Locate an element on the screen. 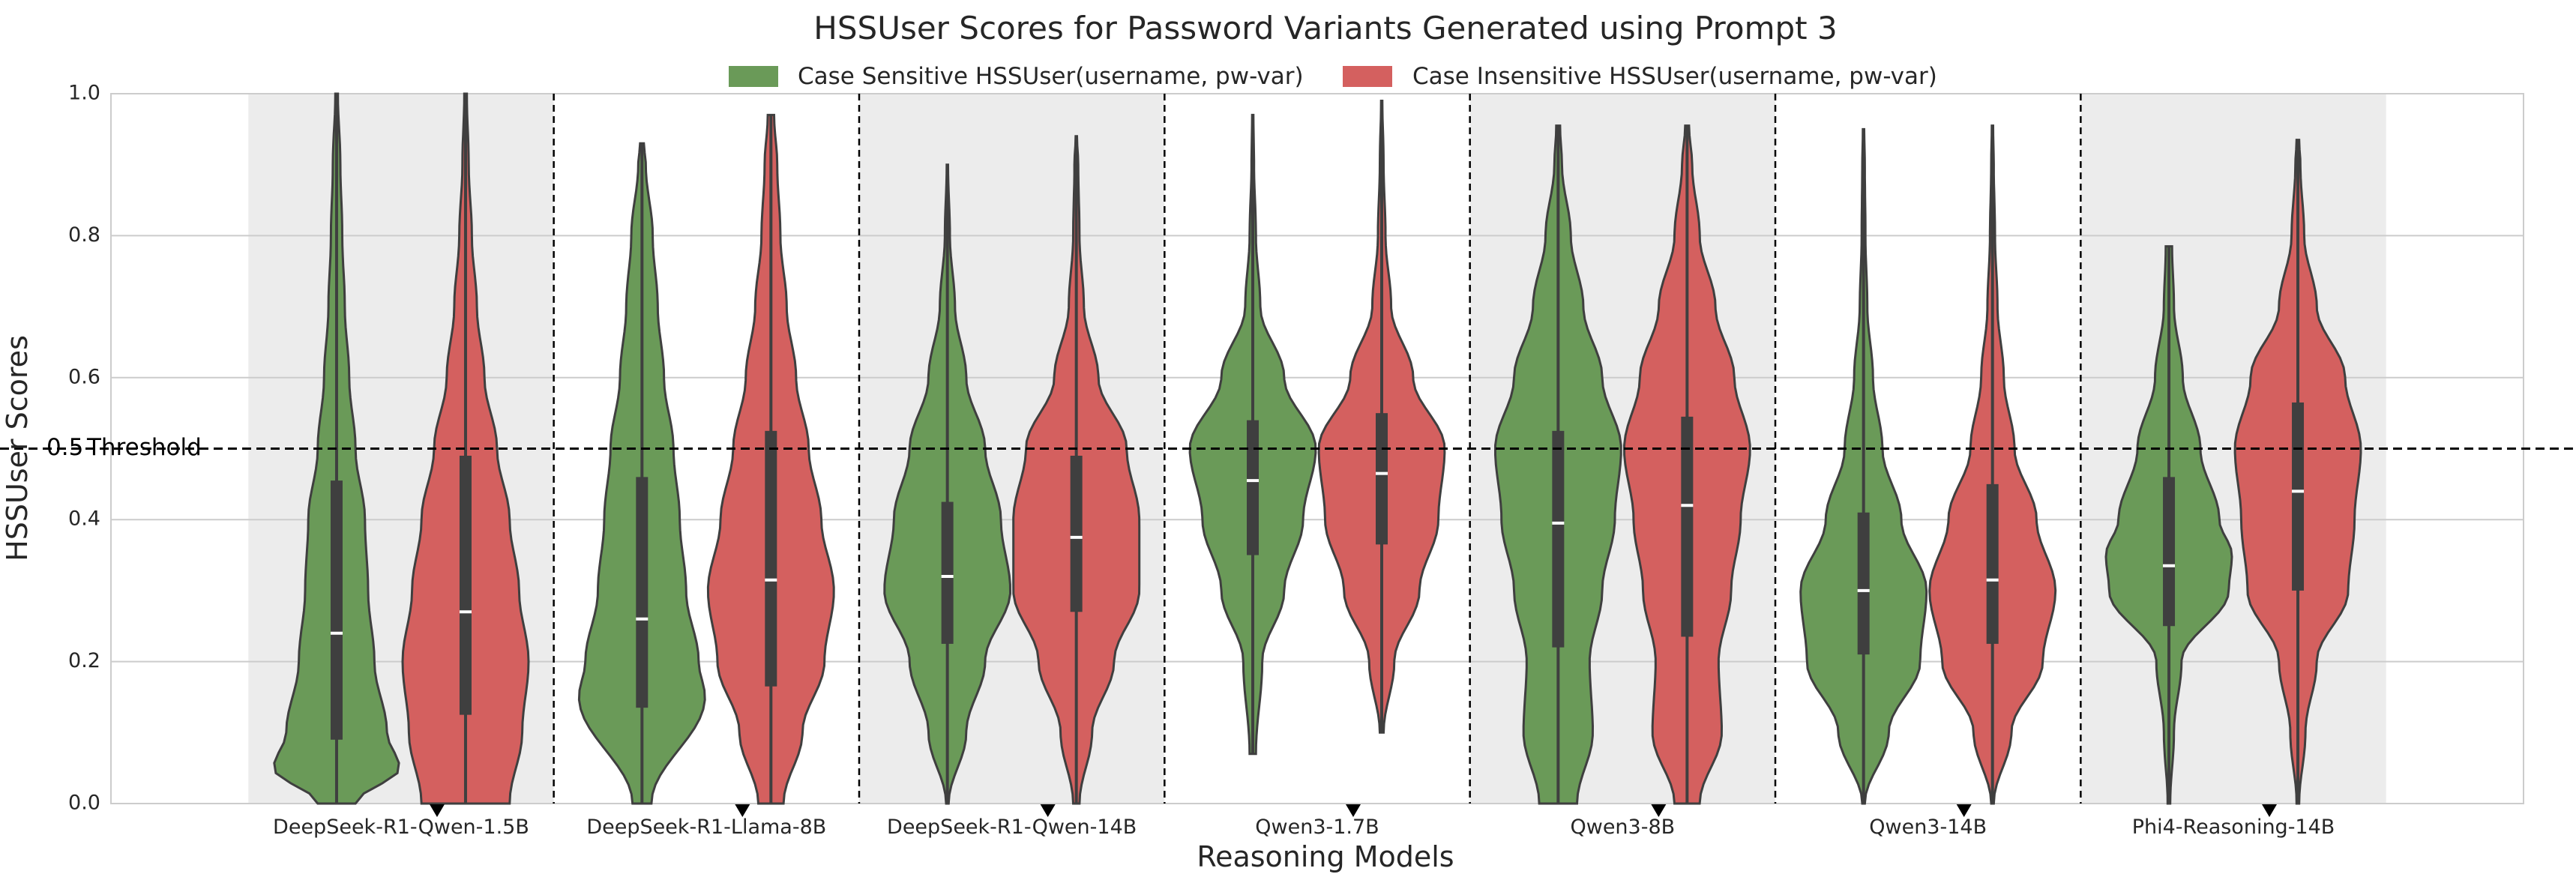 Image resolution: width=2576 pixels, height=889 pixels. x-tick-label: DeepSeek-R1-Llama-8B is located at coordinates (706, 827).